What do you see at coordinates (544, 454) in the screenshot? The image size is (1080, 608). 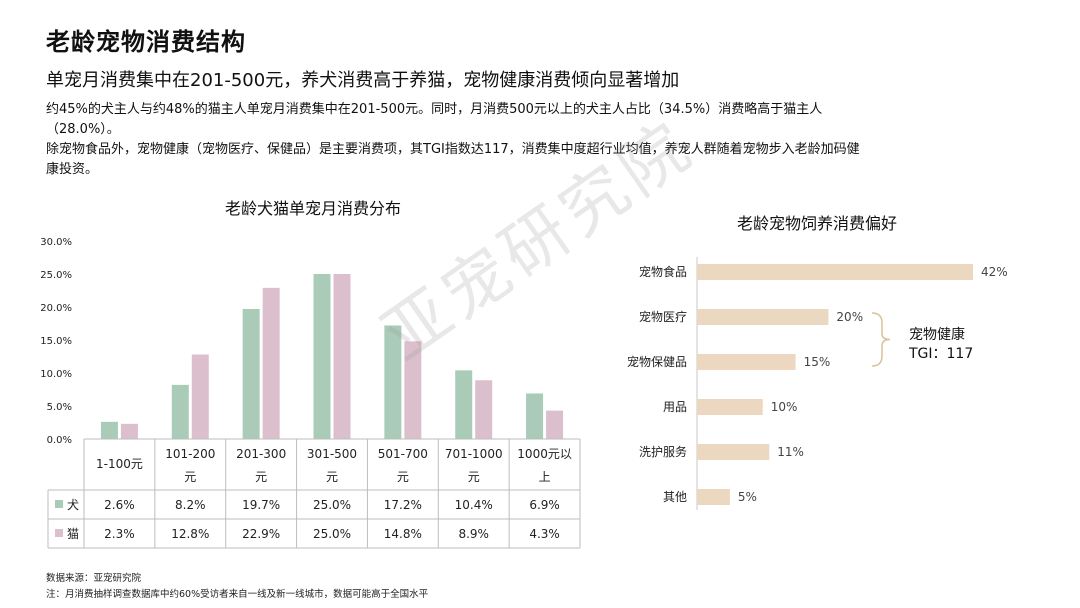 I see `x-category-label: 1000元以` at bounding box center [544, 454].